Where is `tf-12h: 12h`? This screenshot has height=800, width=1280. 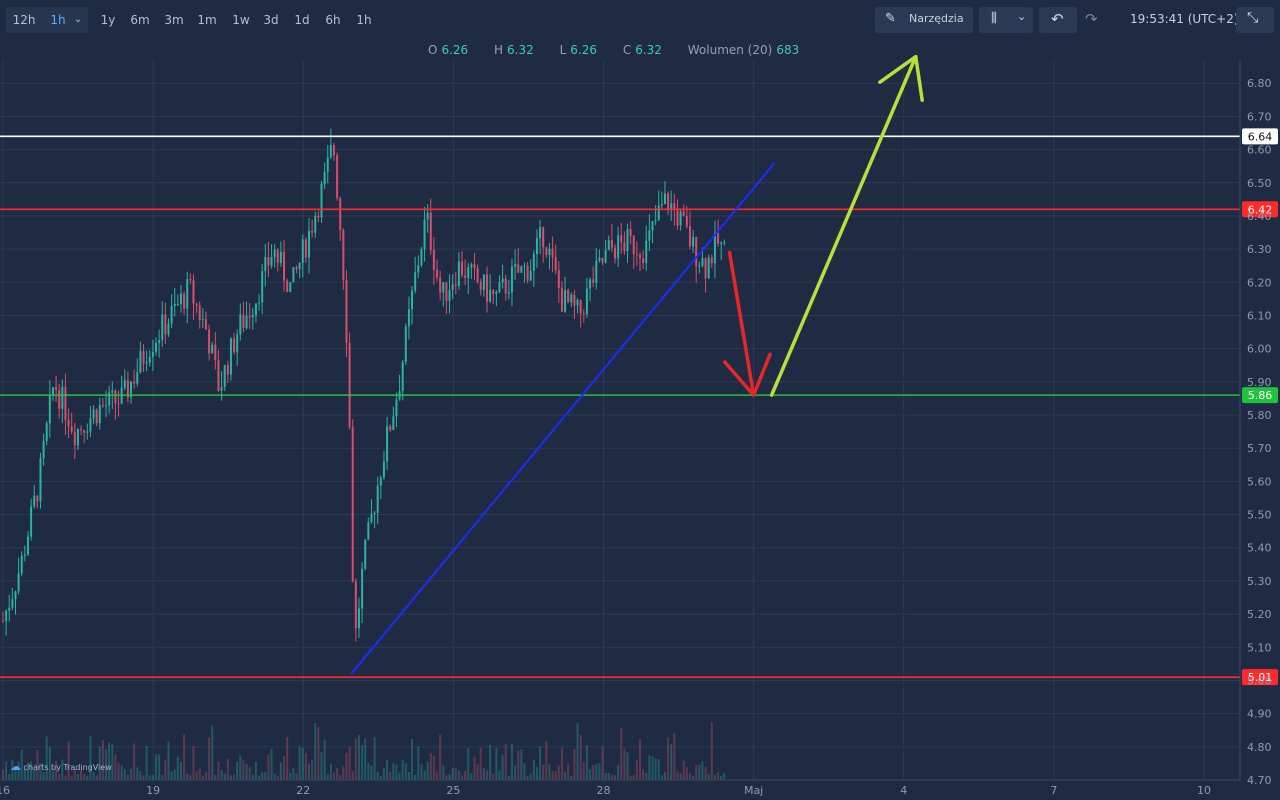 tf-12h: 12h is located at coordinates (24, 20).